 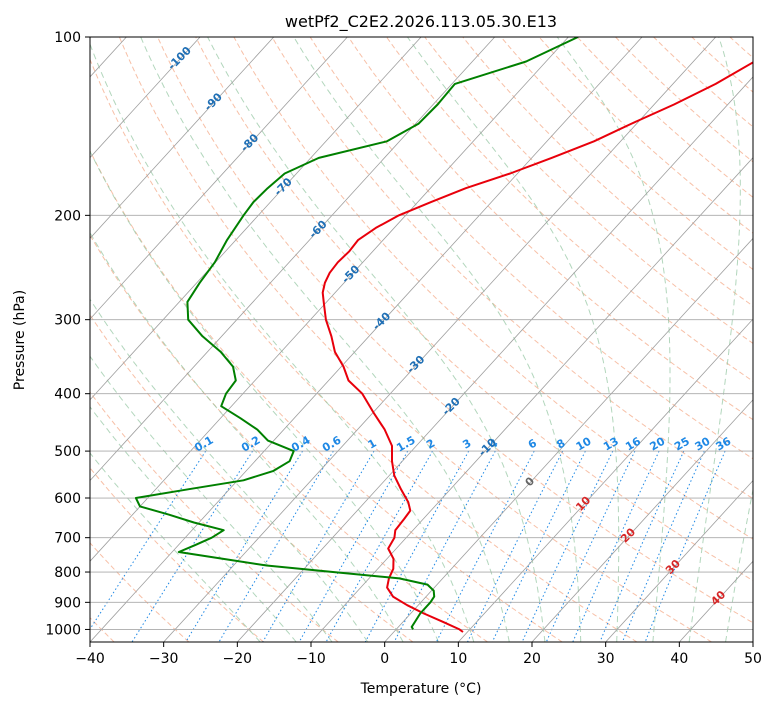 I want to click on y-tick-label: 600, so click(x=67, y=499).